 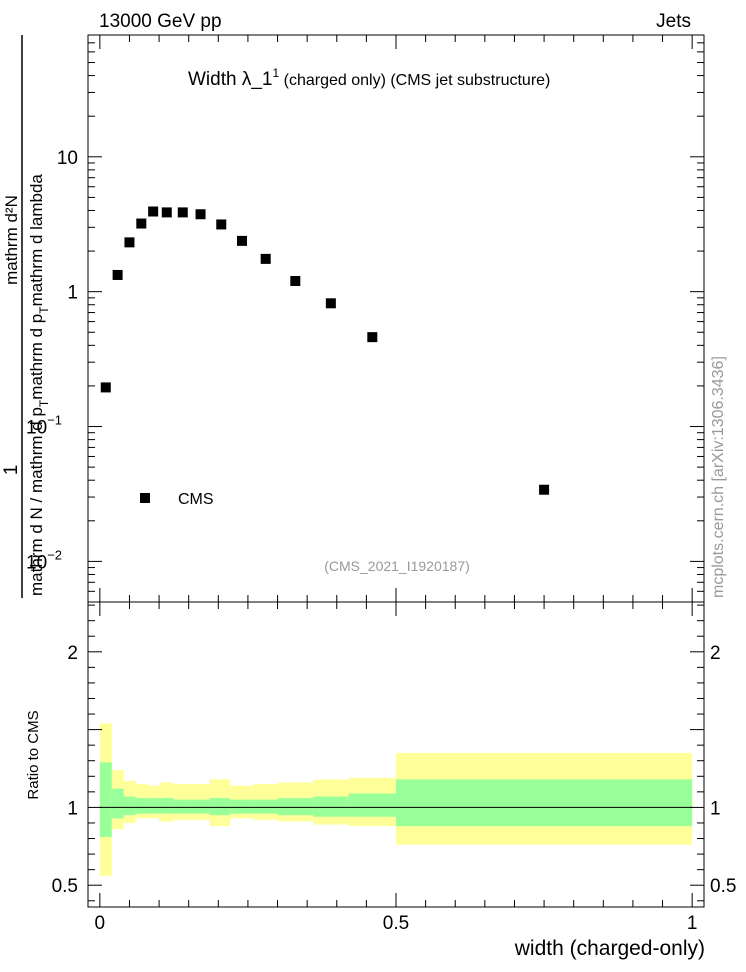 What do you see at coordinates (54, 420) in the screenshot?
I see `main-y-tick-exp: −1` at bounding box center [54, 420].